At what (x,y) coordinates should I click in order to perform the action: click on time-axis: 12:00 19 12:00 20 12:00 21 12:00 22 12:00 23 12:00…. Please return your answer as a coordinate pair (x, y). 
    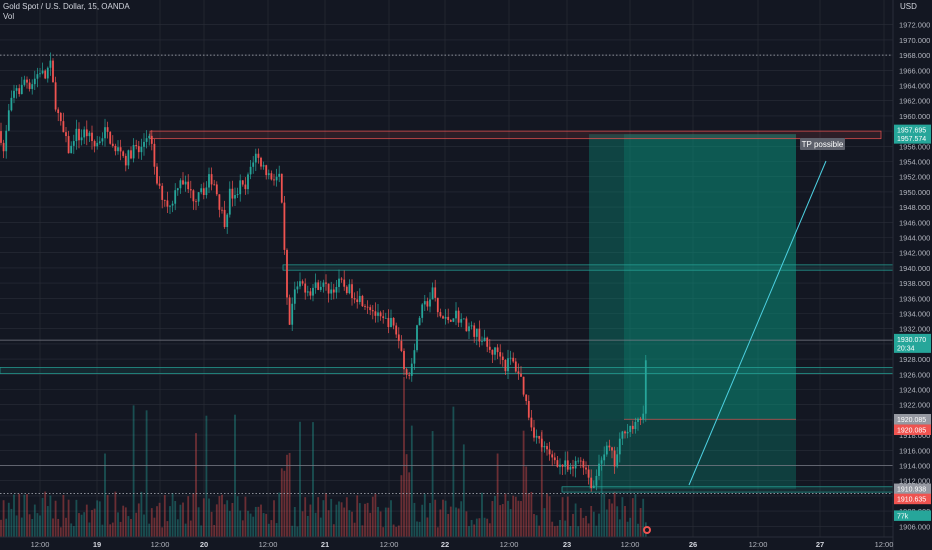
    Looking at the image, I should click on (446, 542).